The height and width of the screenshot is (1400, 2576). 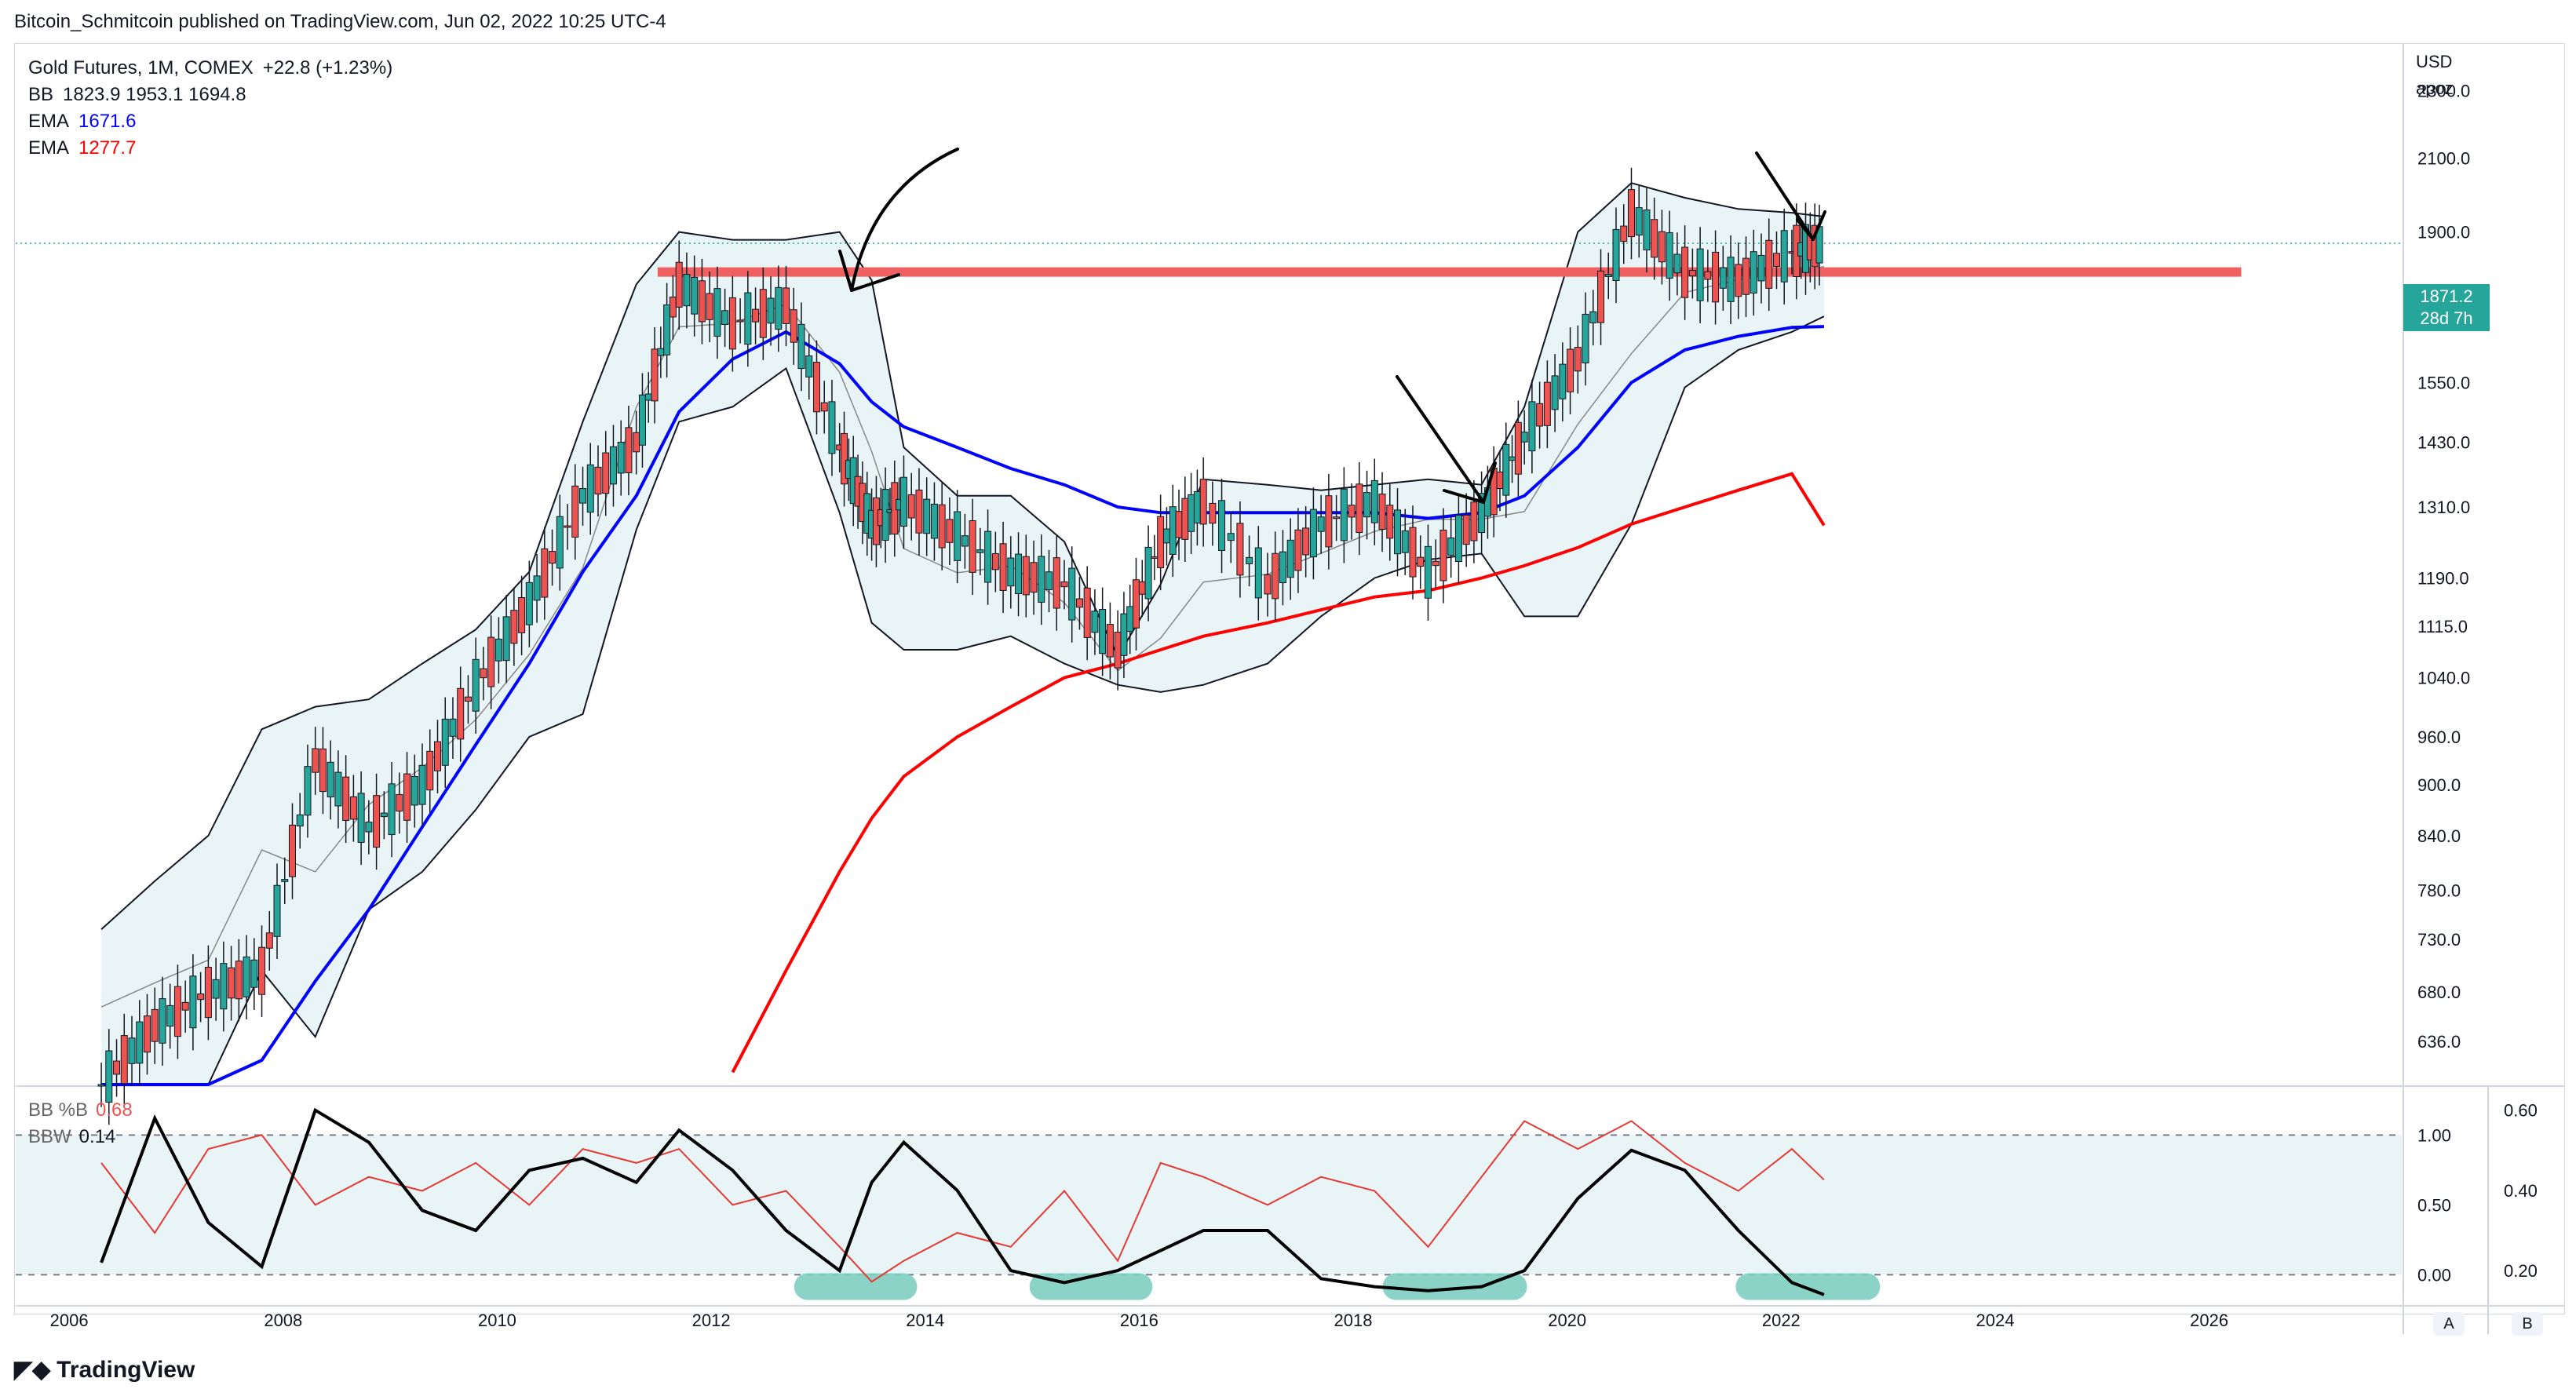 I want to click on price-tick-label: 960.0, so click(x=2439, y=737).